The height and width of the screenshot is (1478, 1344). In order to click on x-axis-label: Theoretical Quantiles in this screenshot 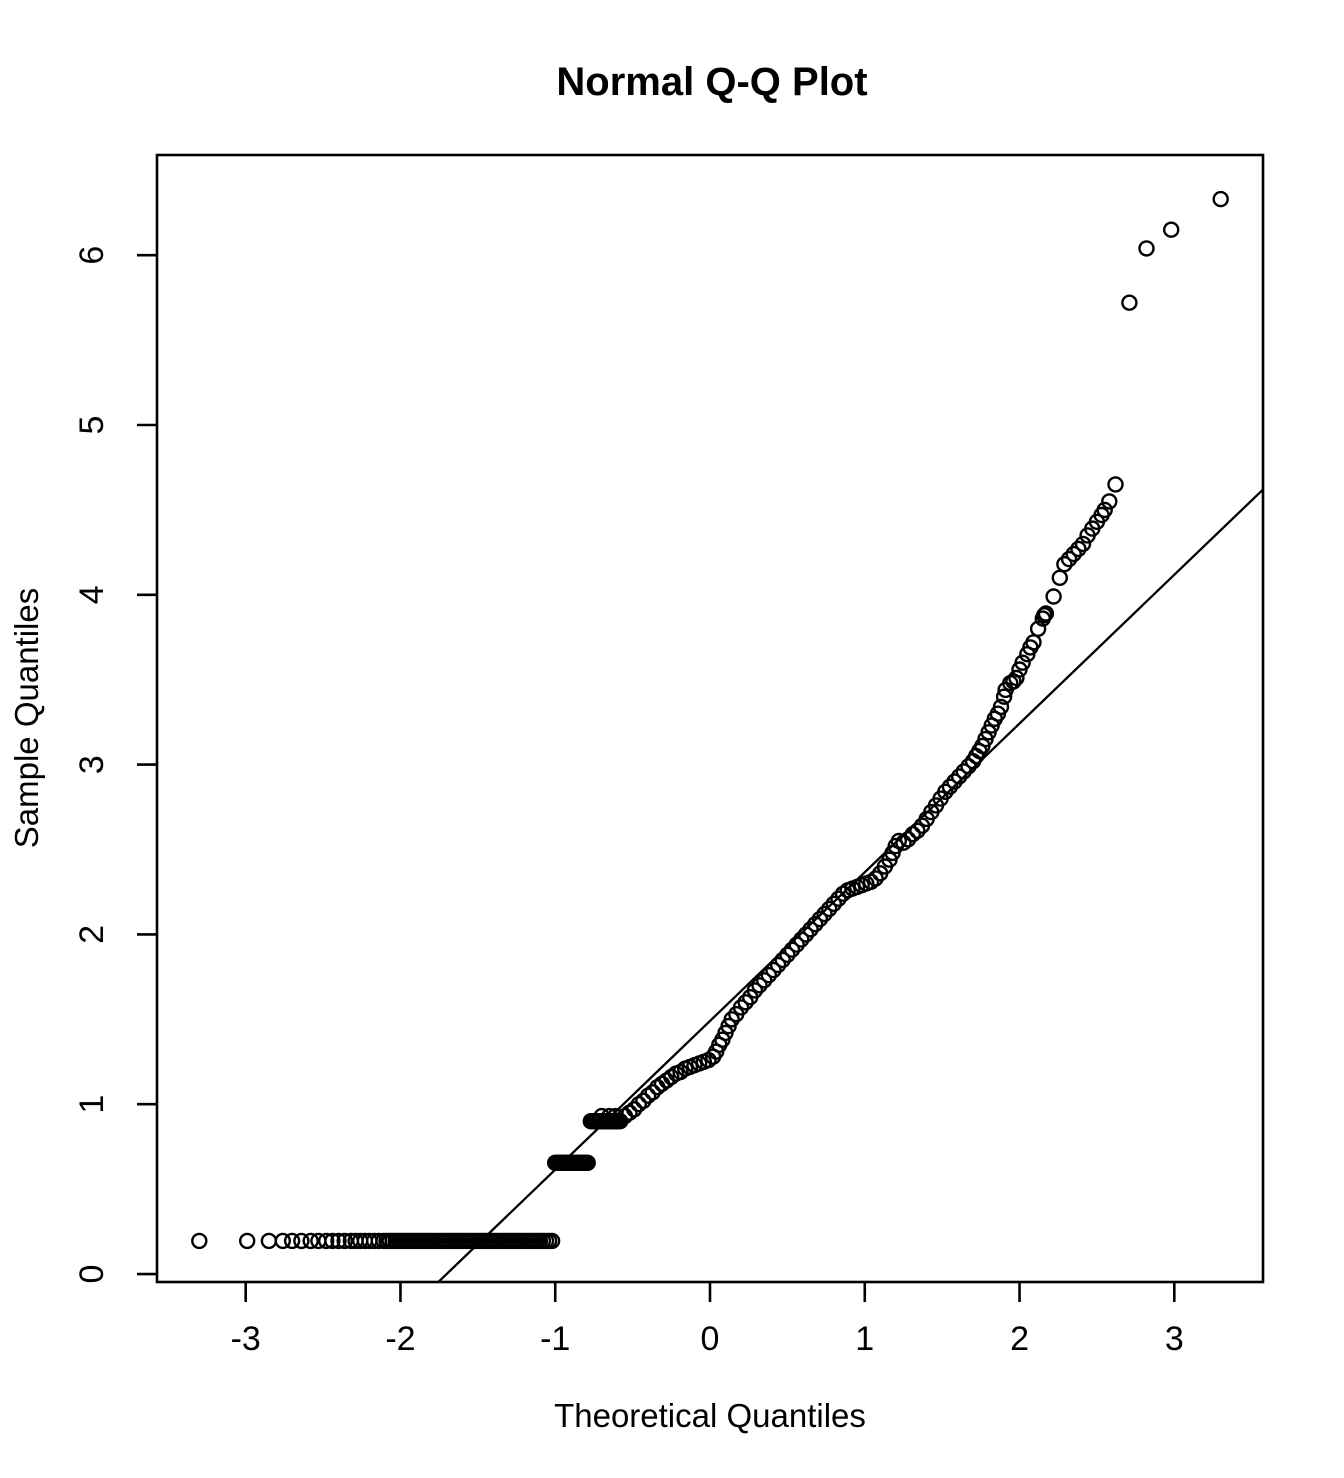, I will do `click(710, 1415)`.